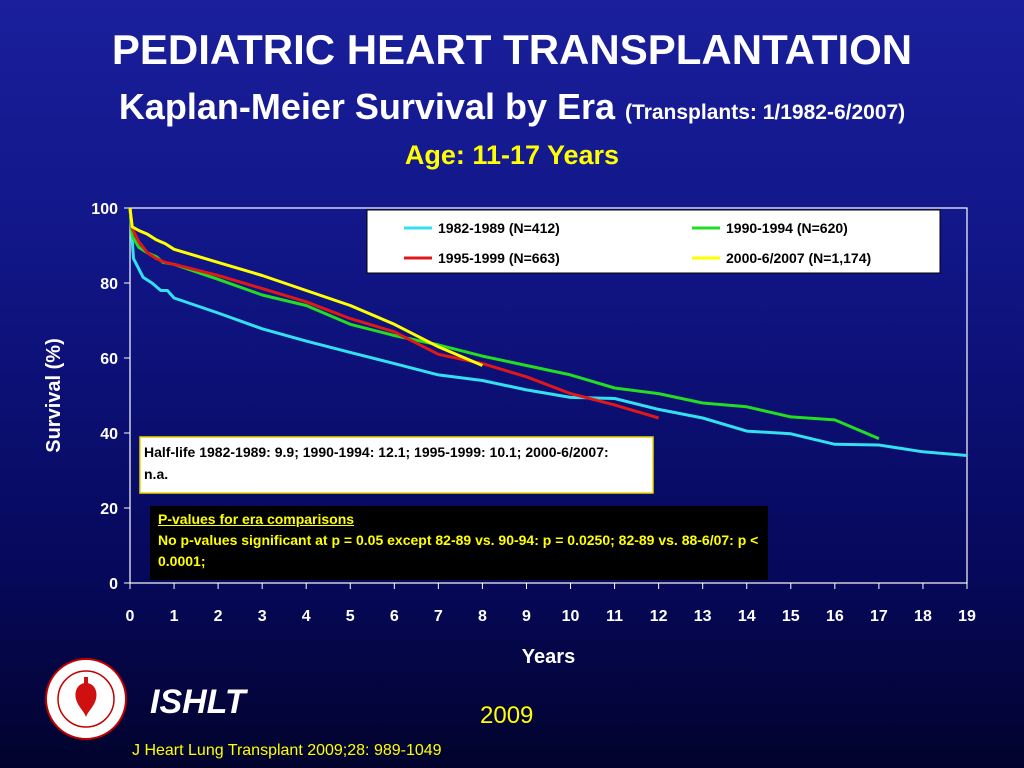 The height and width of the screenshot is (768, 1024). What do you see at coordinates (218, 616) in the screenshot?
I see `x-tick-label: 2` at bounding box center [218, 616].